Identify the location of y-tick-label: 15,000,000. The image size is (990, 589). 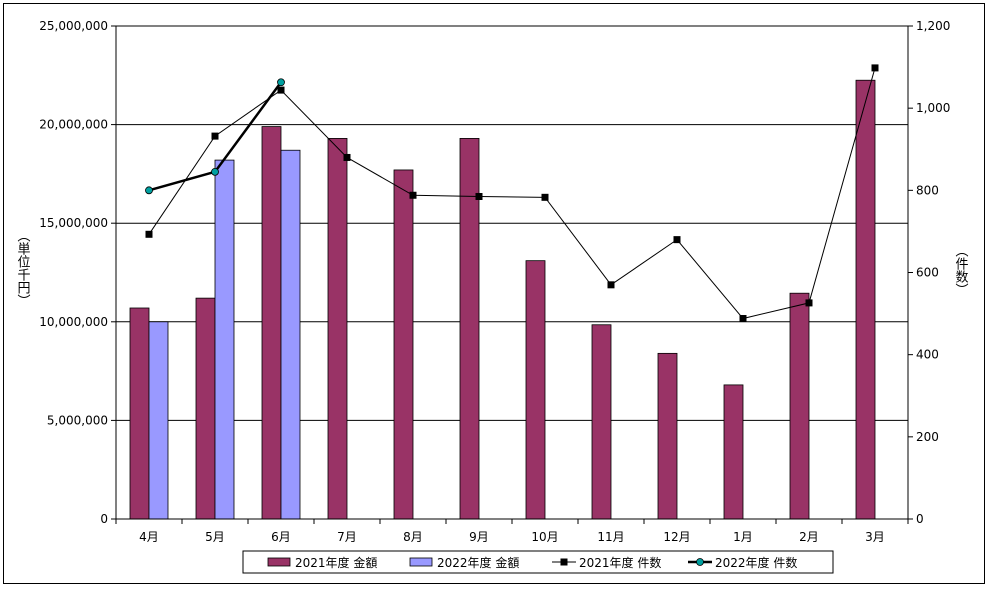
(73, 223).